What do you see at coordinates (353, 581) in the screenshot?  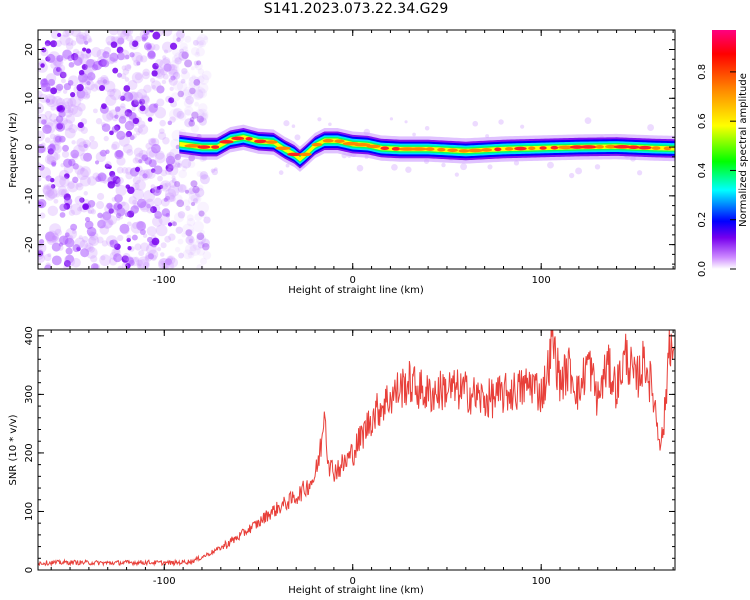 I see `x-tick-label: 0` at bounding box center [353, 581].